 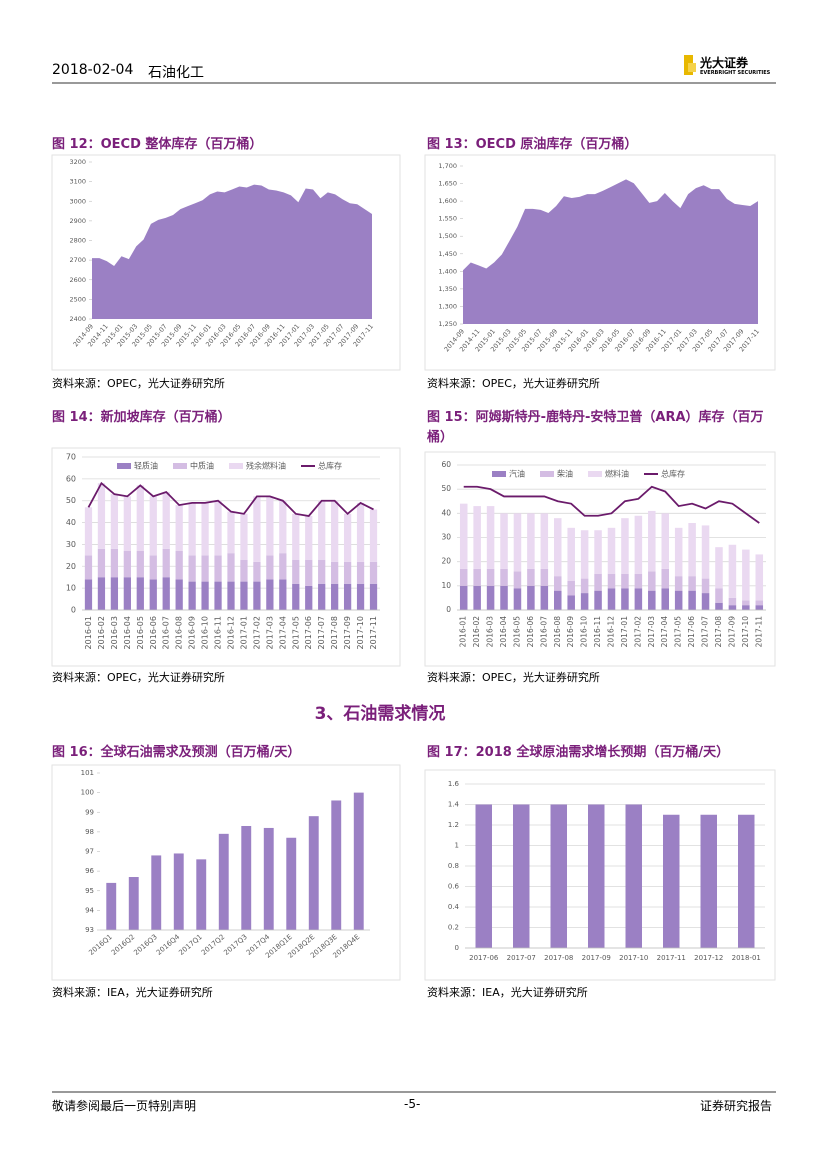 What do you see at coordinates (218, 632) in the screenshot?
I see `x-tick-label: 2016-11` at bounding box center [218, 632].